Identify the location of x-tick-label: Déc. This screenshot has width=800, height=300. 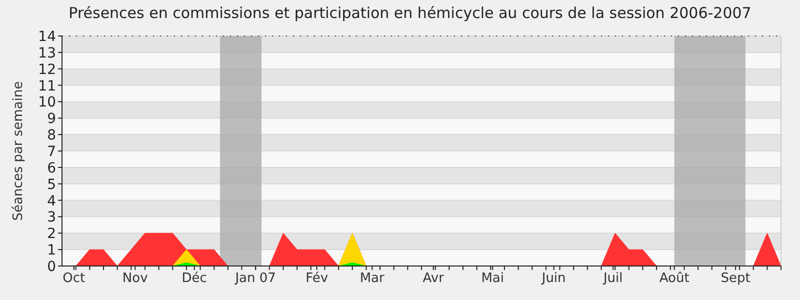
(194, 278).